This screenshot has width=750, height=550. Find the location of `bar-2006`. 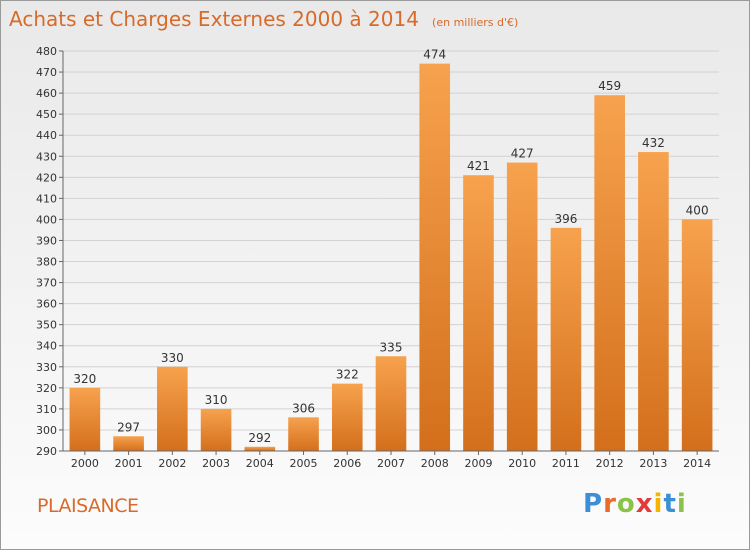

bar-2006 is located at coordinates (347, 417).